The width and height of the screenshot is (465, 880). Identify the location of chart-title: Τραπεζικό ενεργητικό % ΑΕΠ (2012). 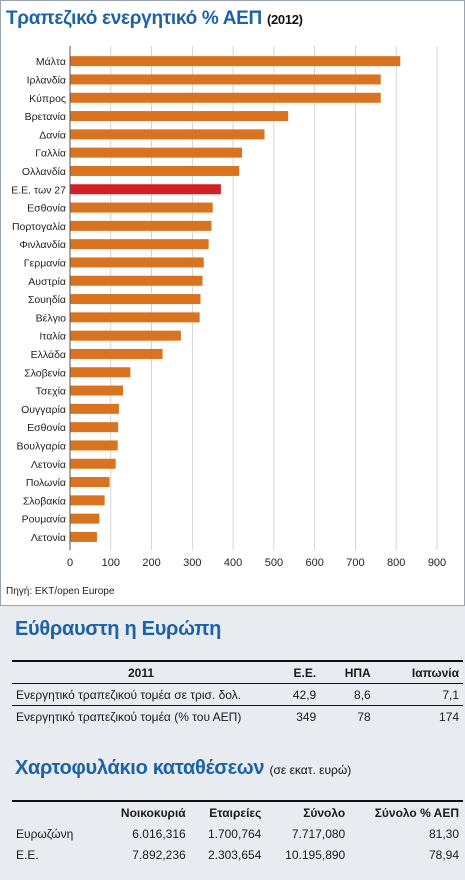
(154, 19).